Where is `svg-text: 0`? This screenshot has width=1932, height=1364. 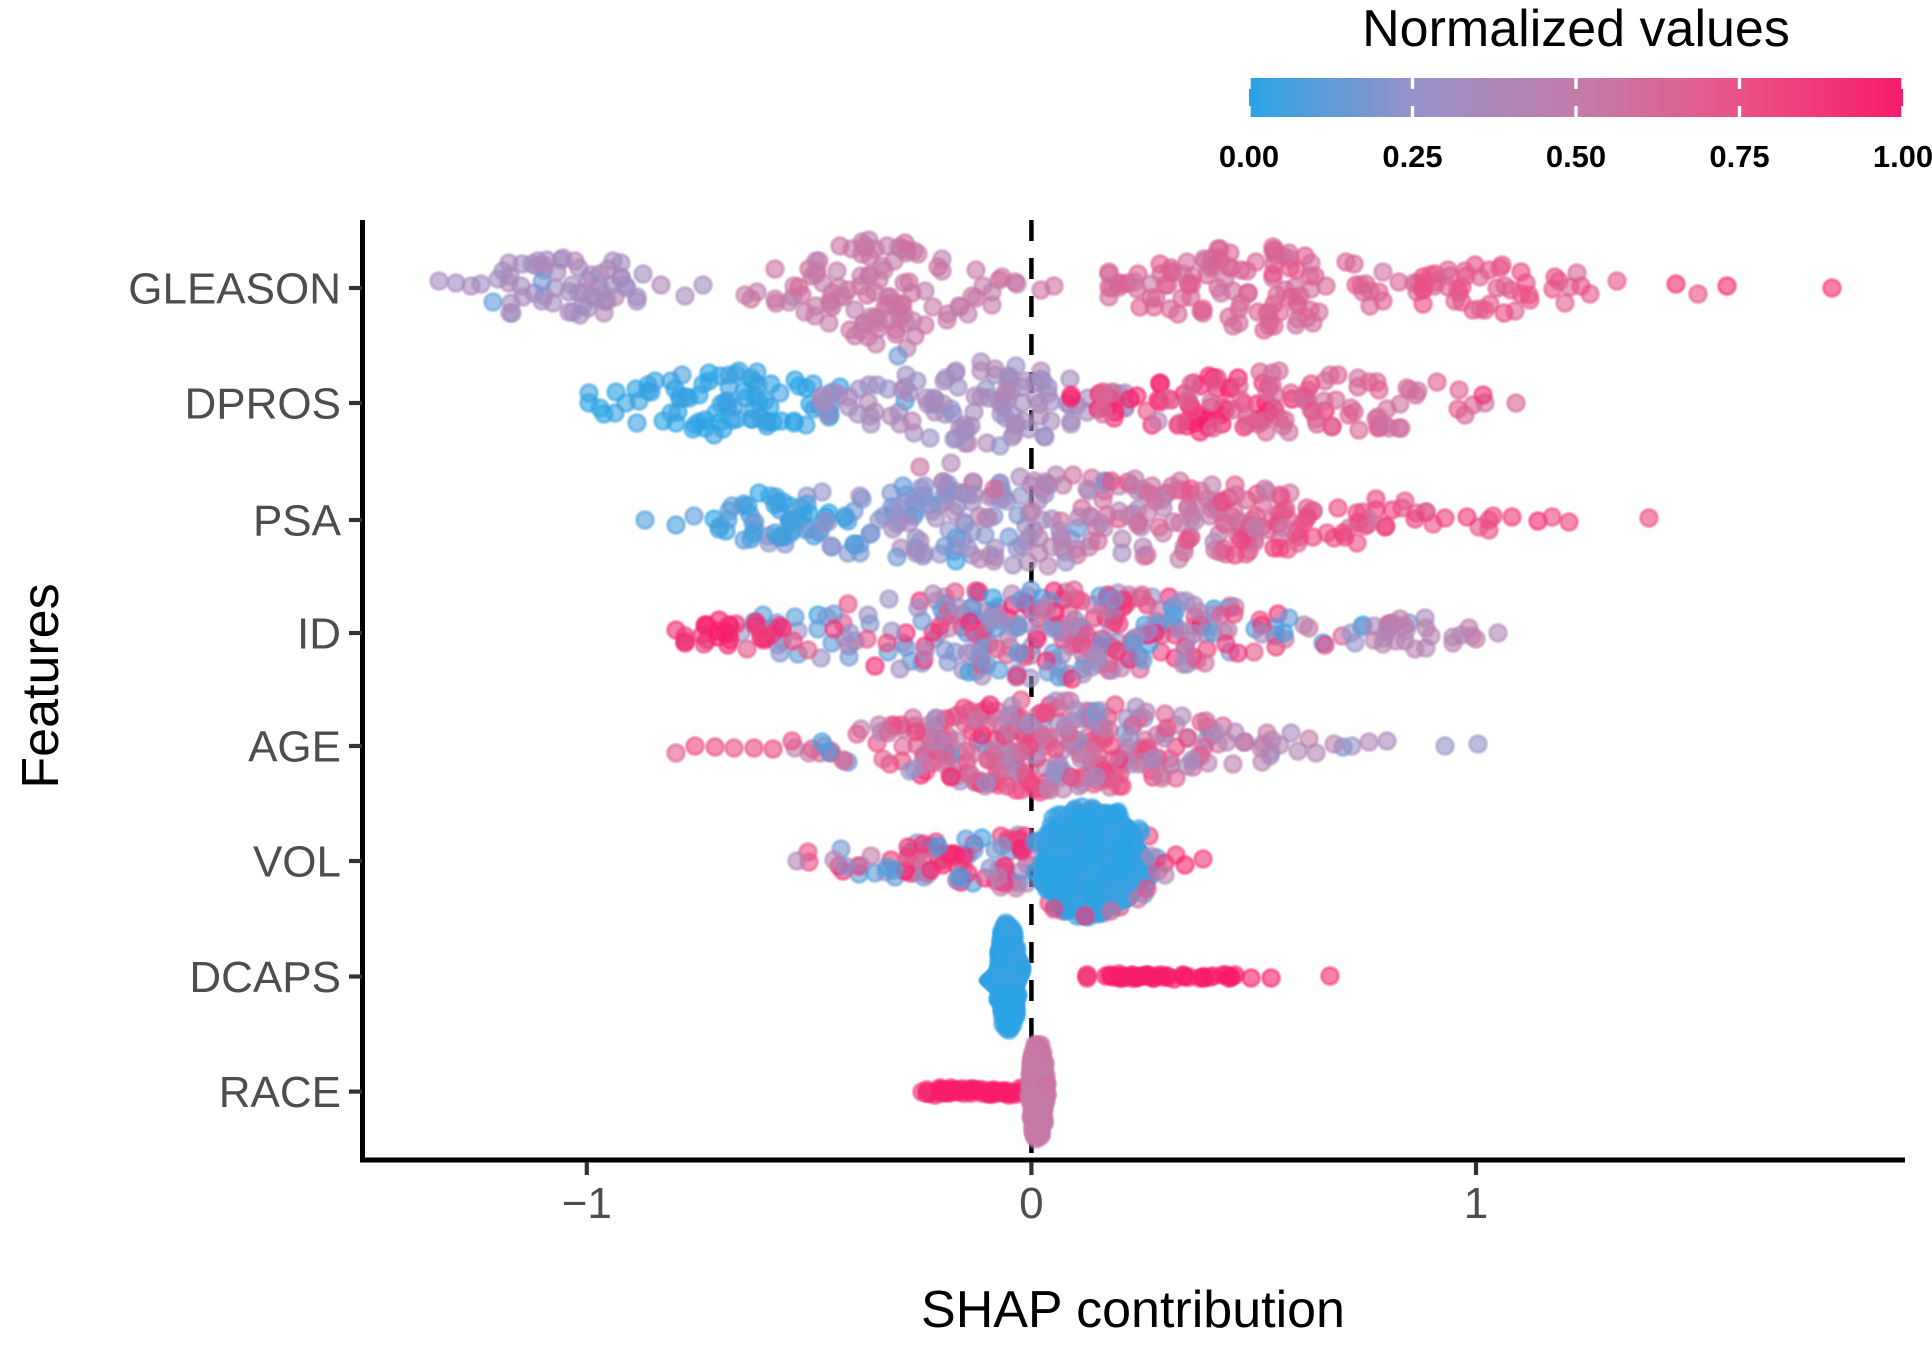
svg-text: 0 is located at coordinates (1031, 1203).